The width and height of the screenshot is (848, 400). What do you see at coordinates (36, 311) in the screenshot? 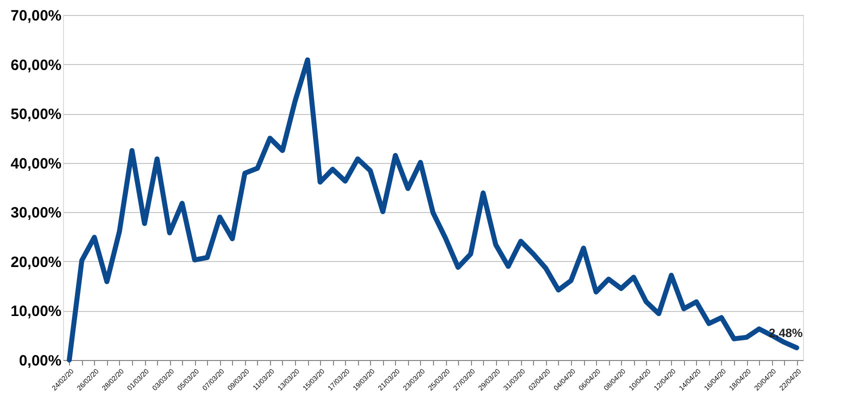
I see `y-tick-label: 10,00%` at bounding box center [36, 311].